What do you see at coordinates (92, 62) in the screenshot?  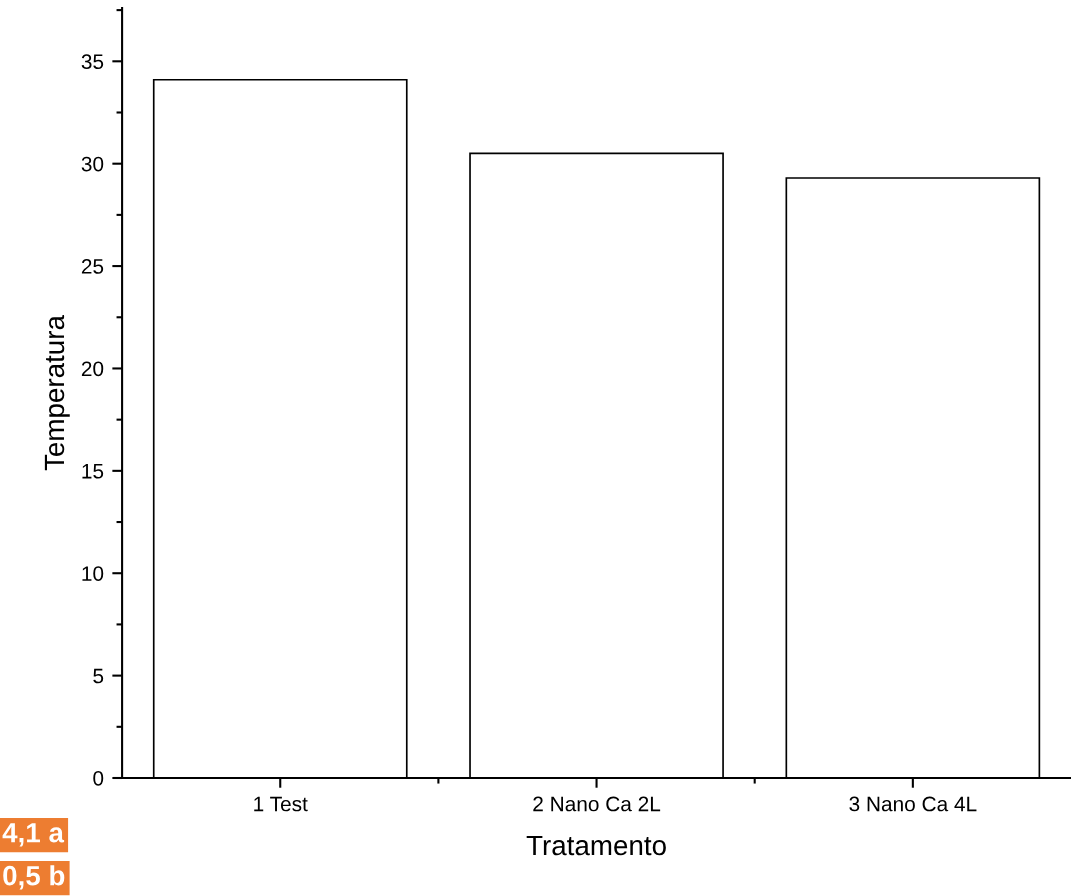 I see `y-tick-label: 35` at bounding box center [92, 62].